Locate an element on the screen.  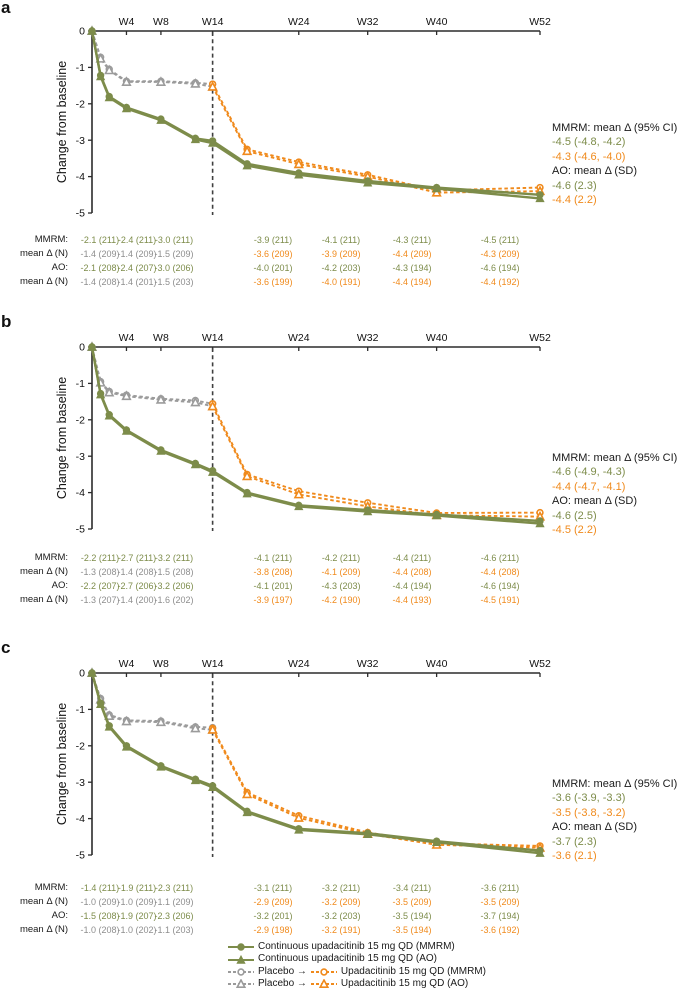
y-axis-label: Change from baseline is located at coordinates (62, 438).